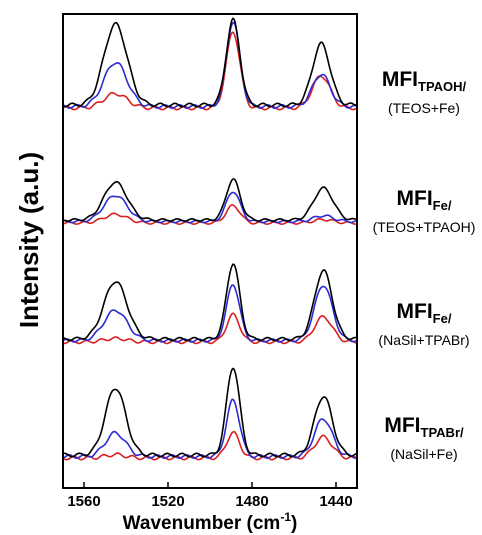  I want to click on sample-label-1: MFITPAOH/, so click(424, 81).